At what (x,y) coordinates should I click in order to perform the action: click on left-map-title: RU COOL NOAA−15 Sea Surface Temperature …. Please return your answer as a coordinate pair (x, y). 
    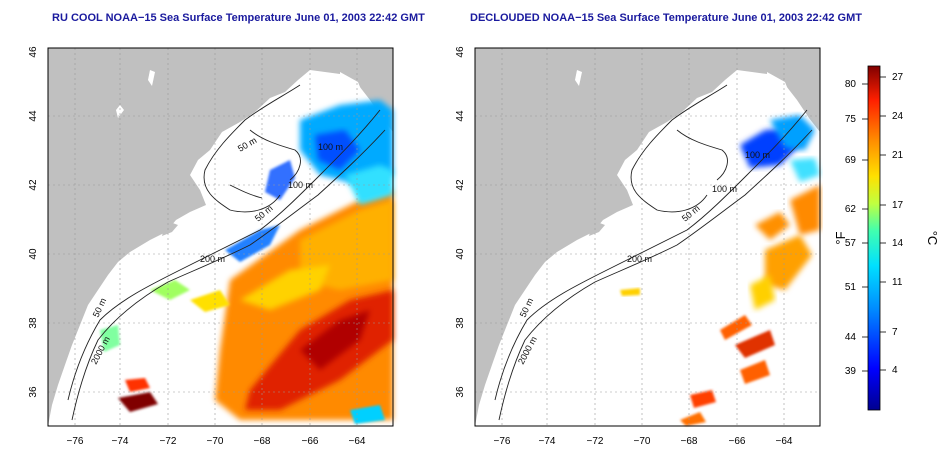
    Looking at the image, I should click on (238, 18).